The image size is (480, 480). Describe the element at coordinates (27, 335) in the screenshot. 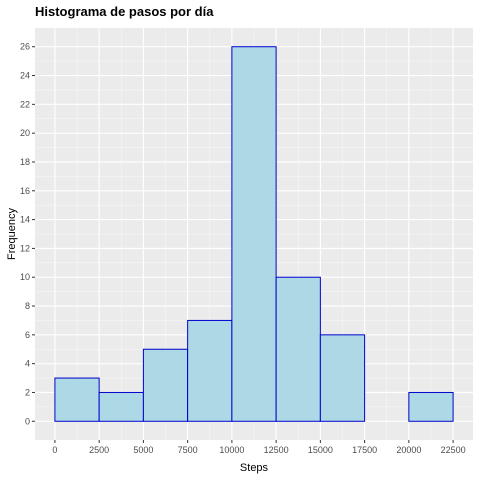

I see `y-tick-label: 6` at that location.